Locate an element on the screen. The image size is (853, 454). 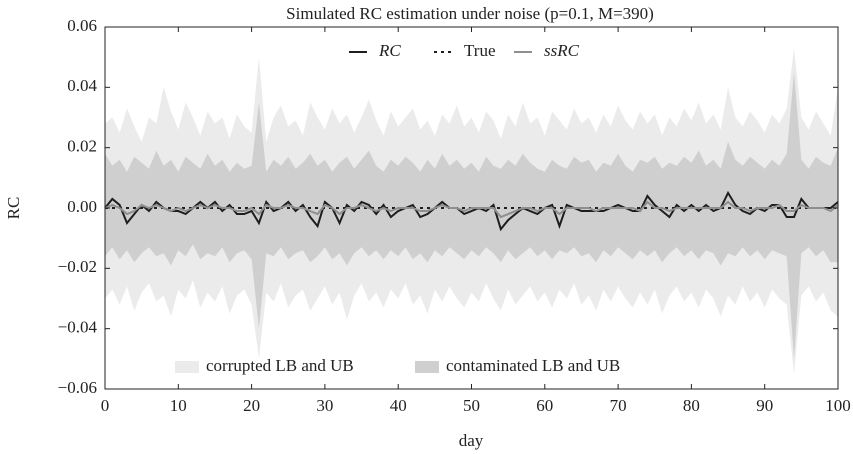
y-tick-label: −0.02 is located at coordinates (77, 266).